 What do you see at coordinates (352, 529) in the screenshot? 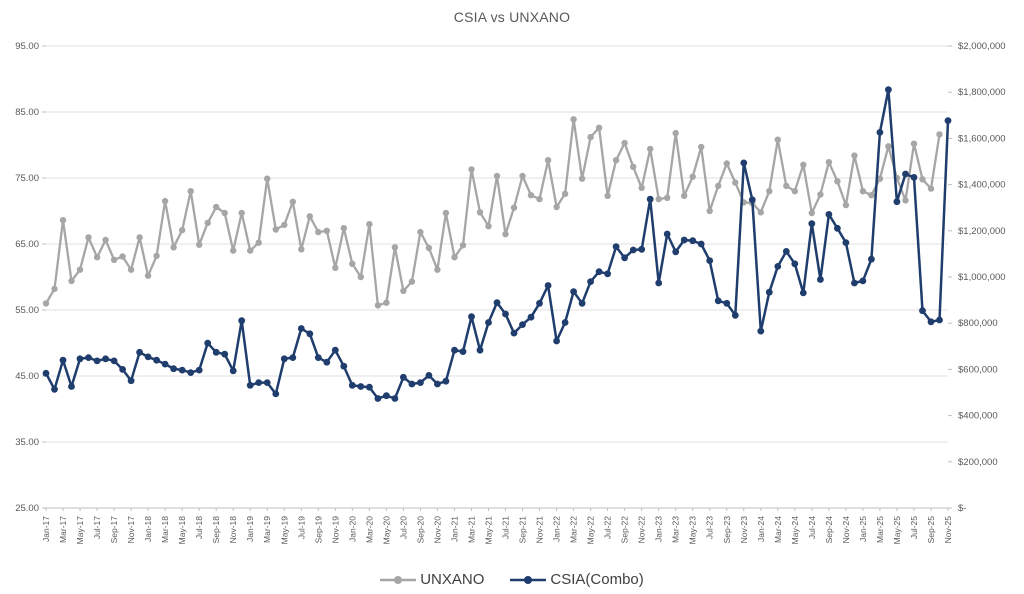
I see `x-axis-tick-label: Jan-20` at bounding box center [352, 529].